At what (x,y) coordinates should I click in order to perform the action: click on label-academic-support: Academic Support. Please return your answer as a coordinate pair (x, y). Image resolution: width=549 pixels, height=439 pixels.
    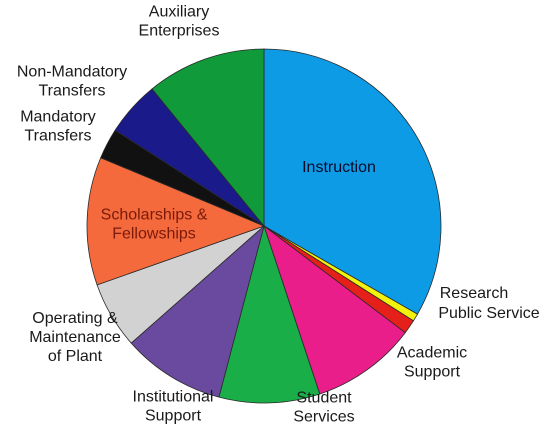
    Looking at the image, I should click on (432, 363).